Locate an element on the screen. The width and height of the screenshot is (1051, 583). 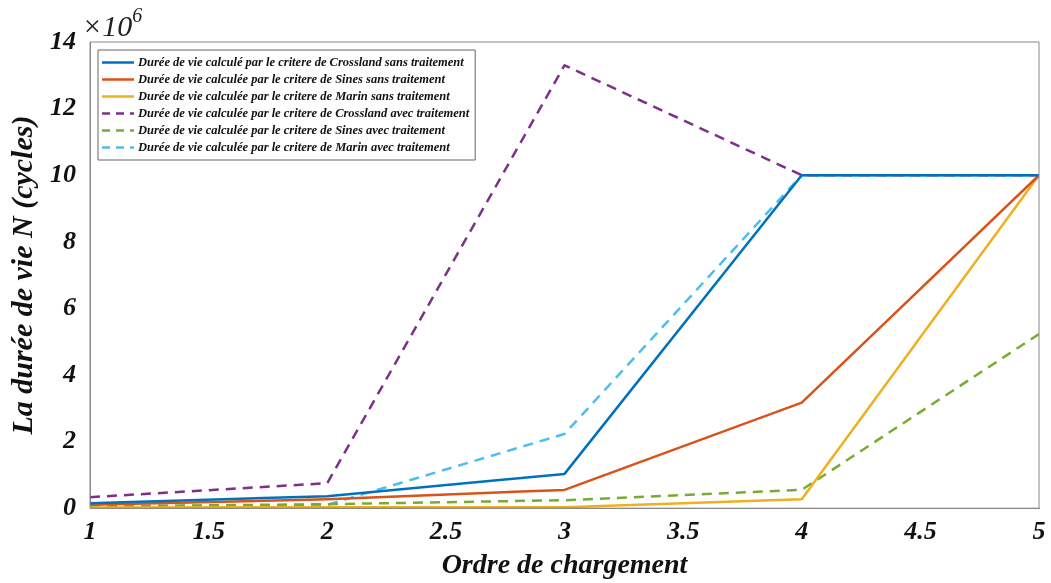
y-tick-label: 12 is located at coordinates (63, 107).